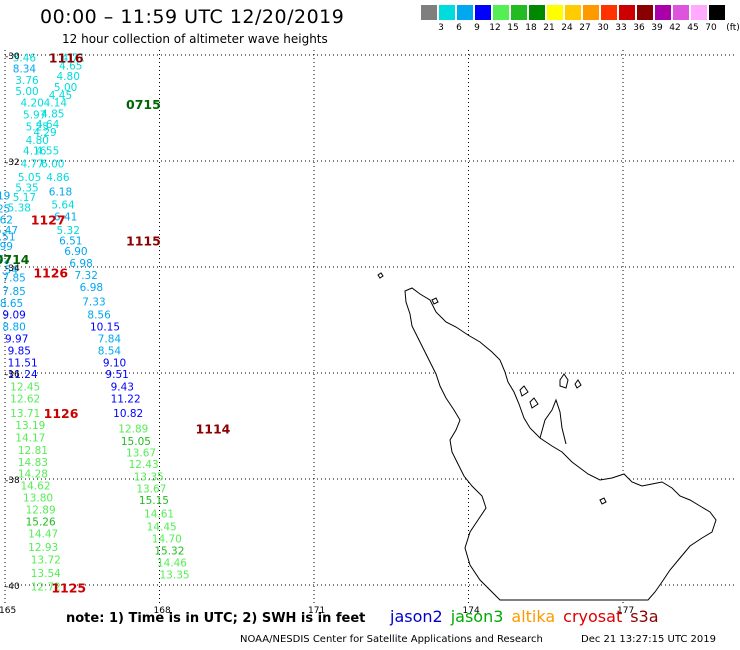  What do you see at coordinates (143, 241) in the screenshot?
I see `pass-time-label: 1115` at bounding box center [143, 241].